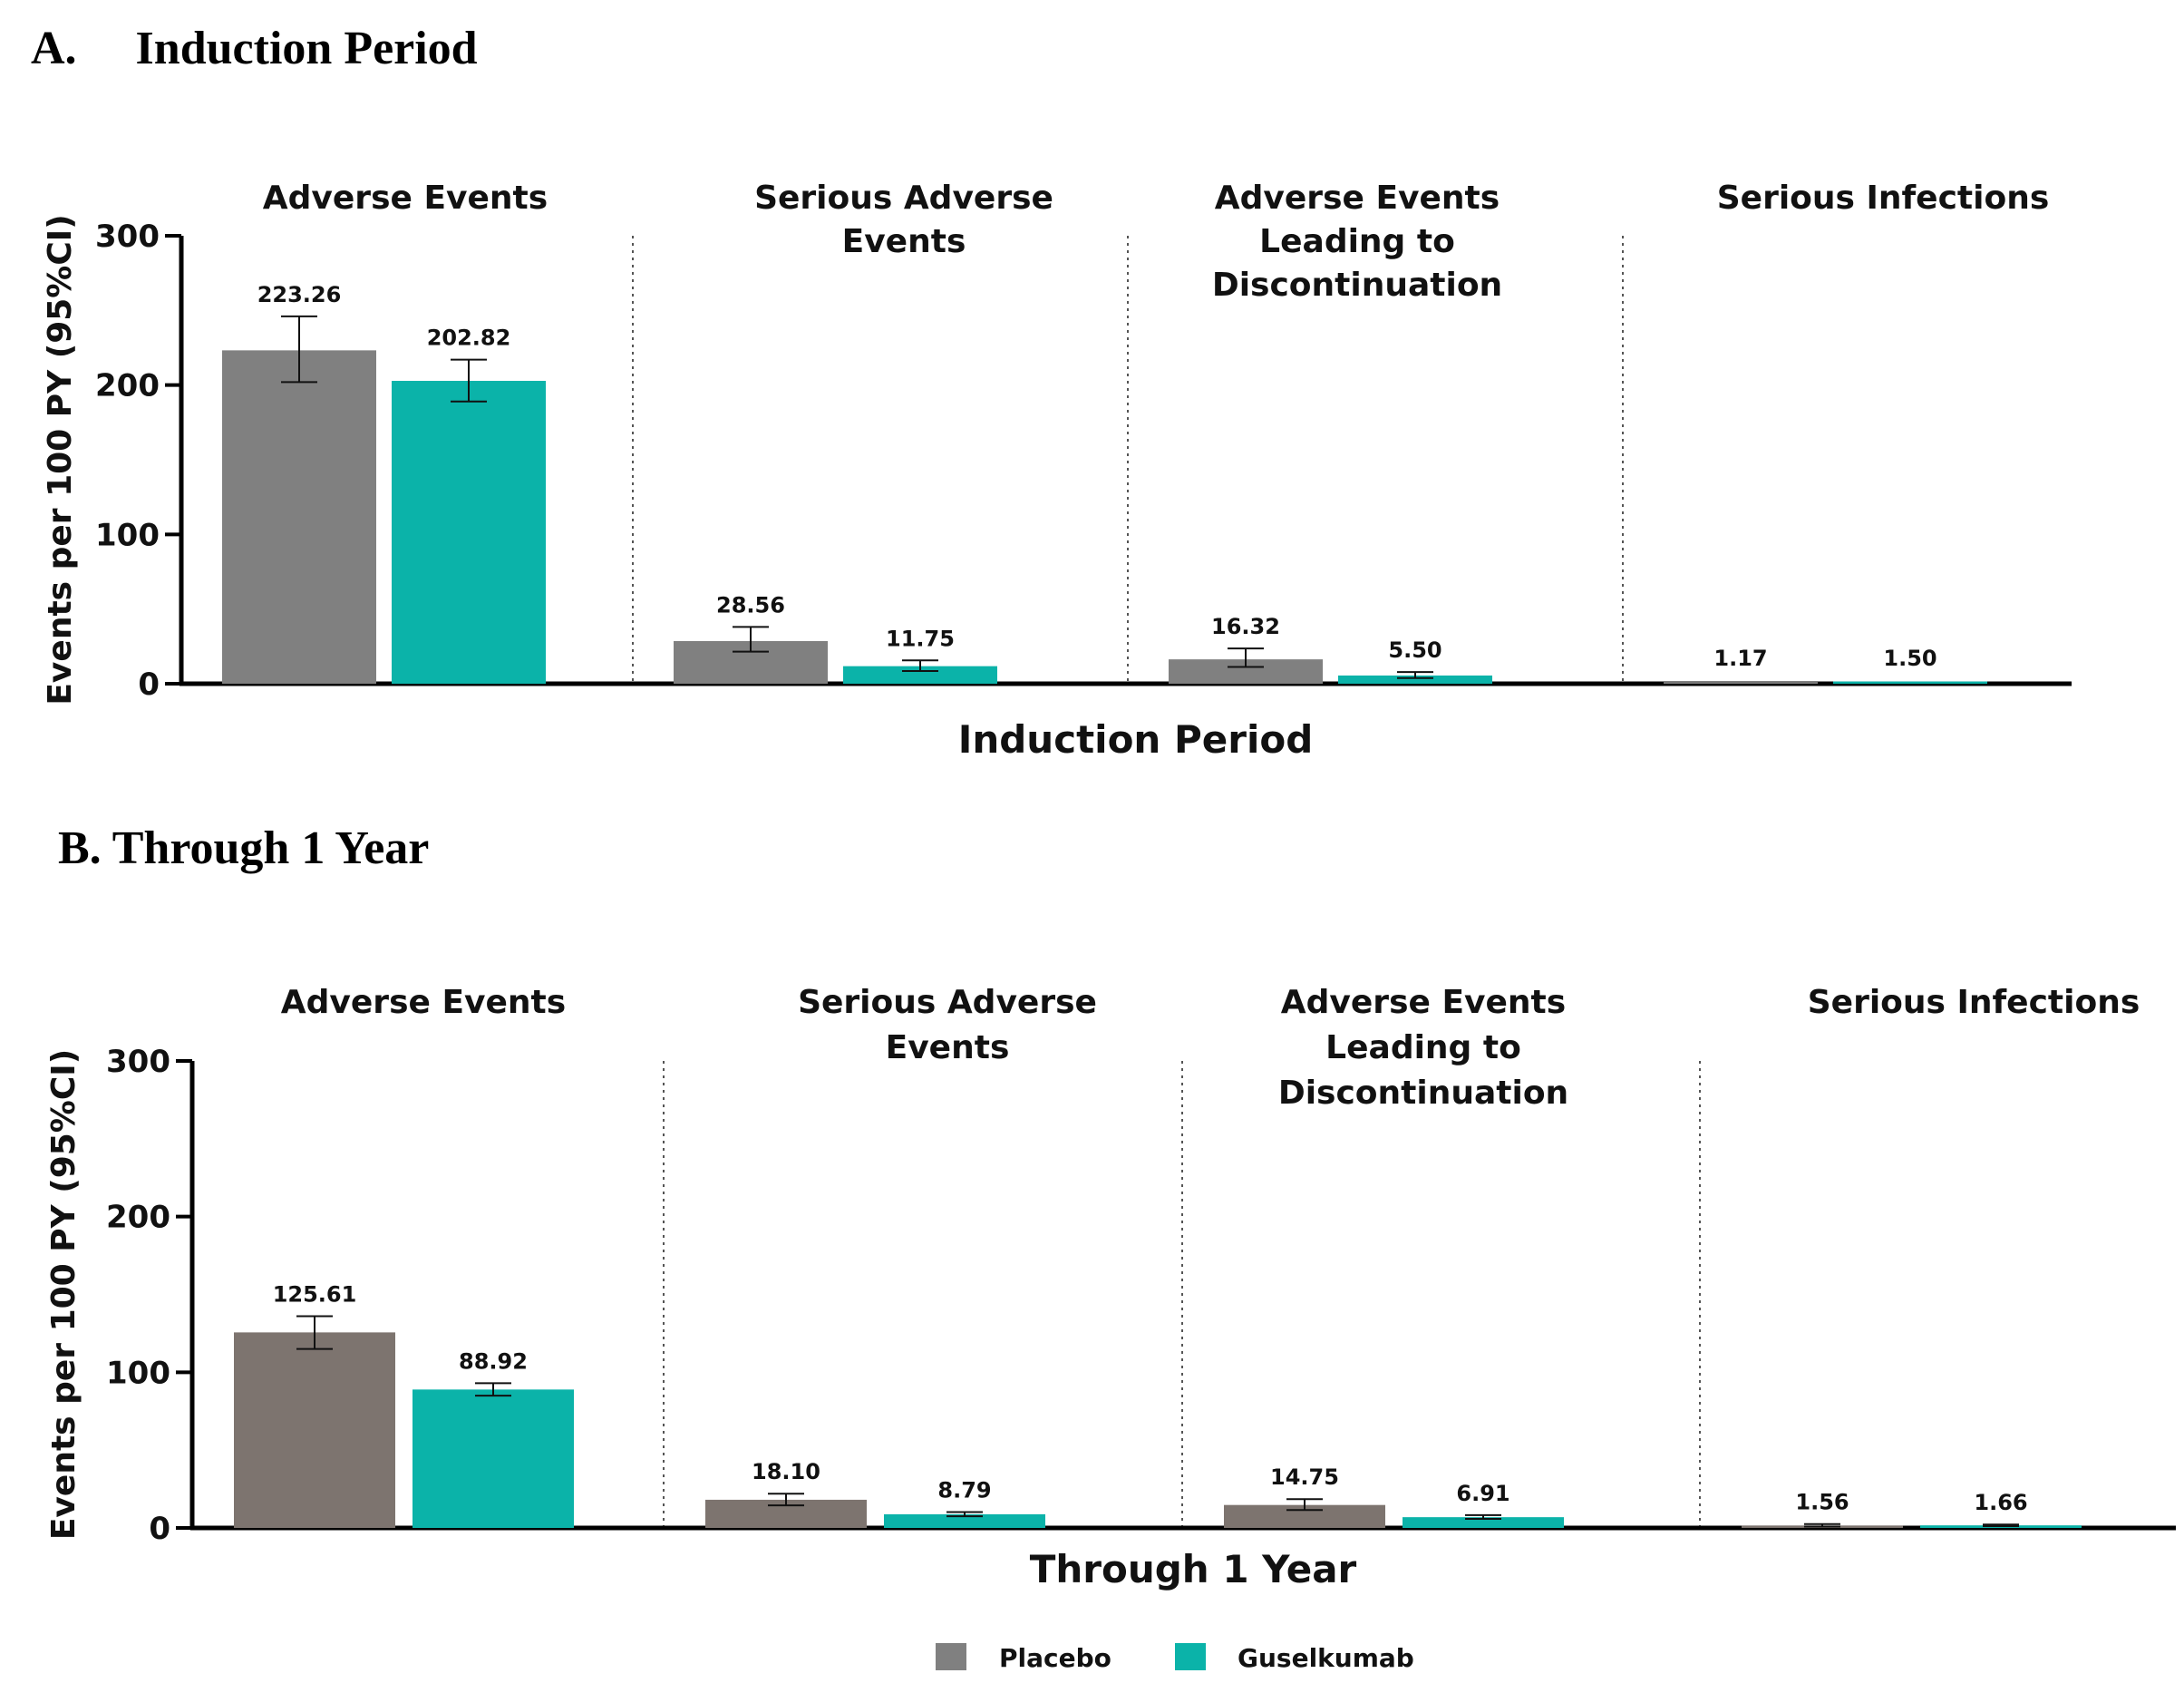 The image size is (2184, 1683). I want to click on group-title-b-adverse-events: Adverse Events, so click(423, 1002).